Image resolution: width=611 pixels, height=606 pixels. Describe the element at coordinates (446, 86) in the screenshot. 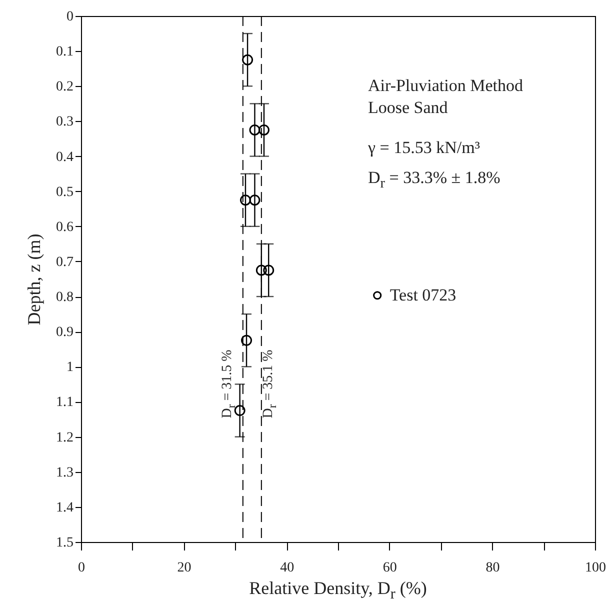

I see `annotation: Air-Pluviation Method` at that location.